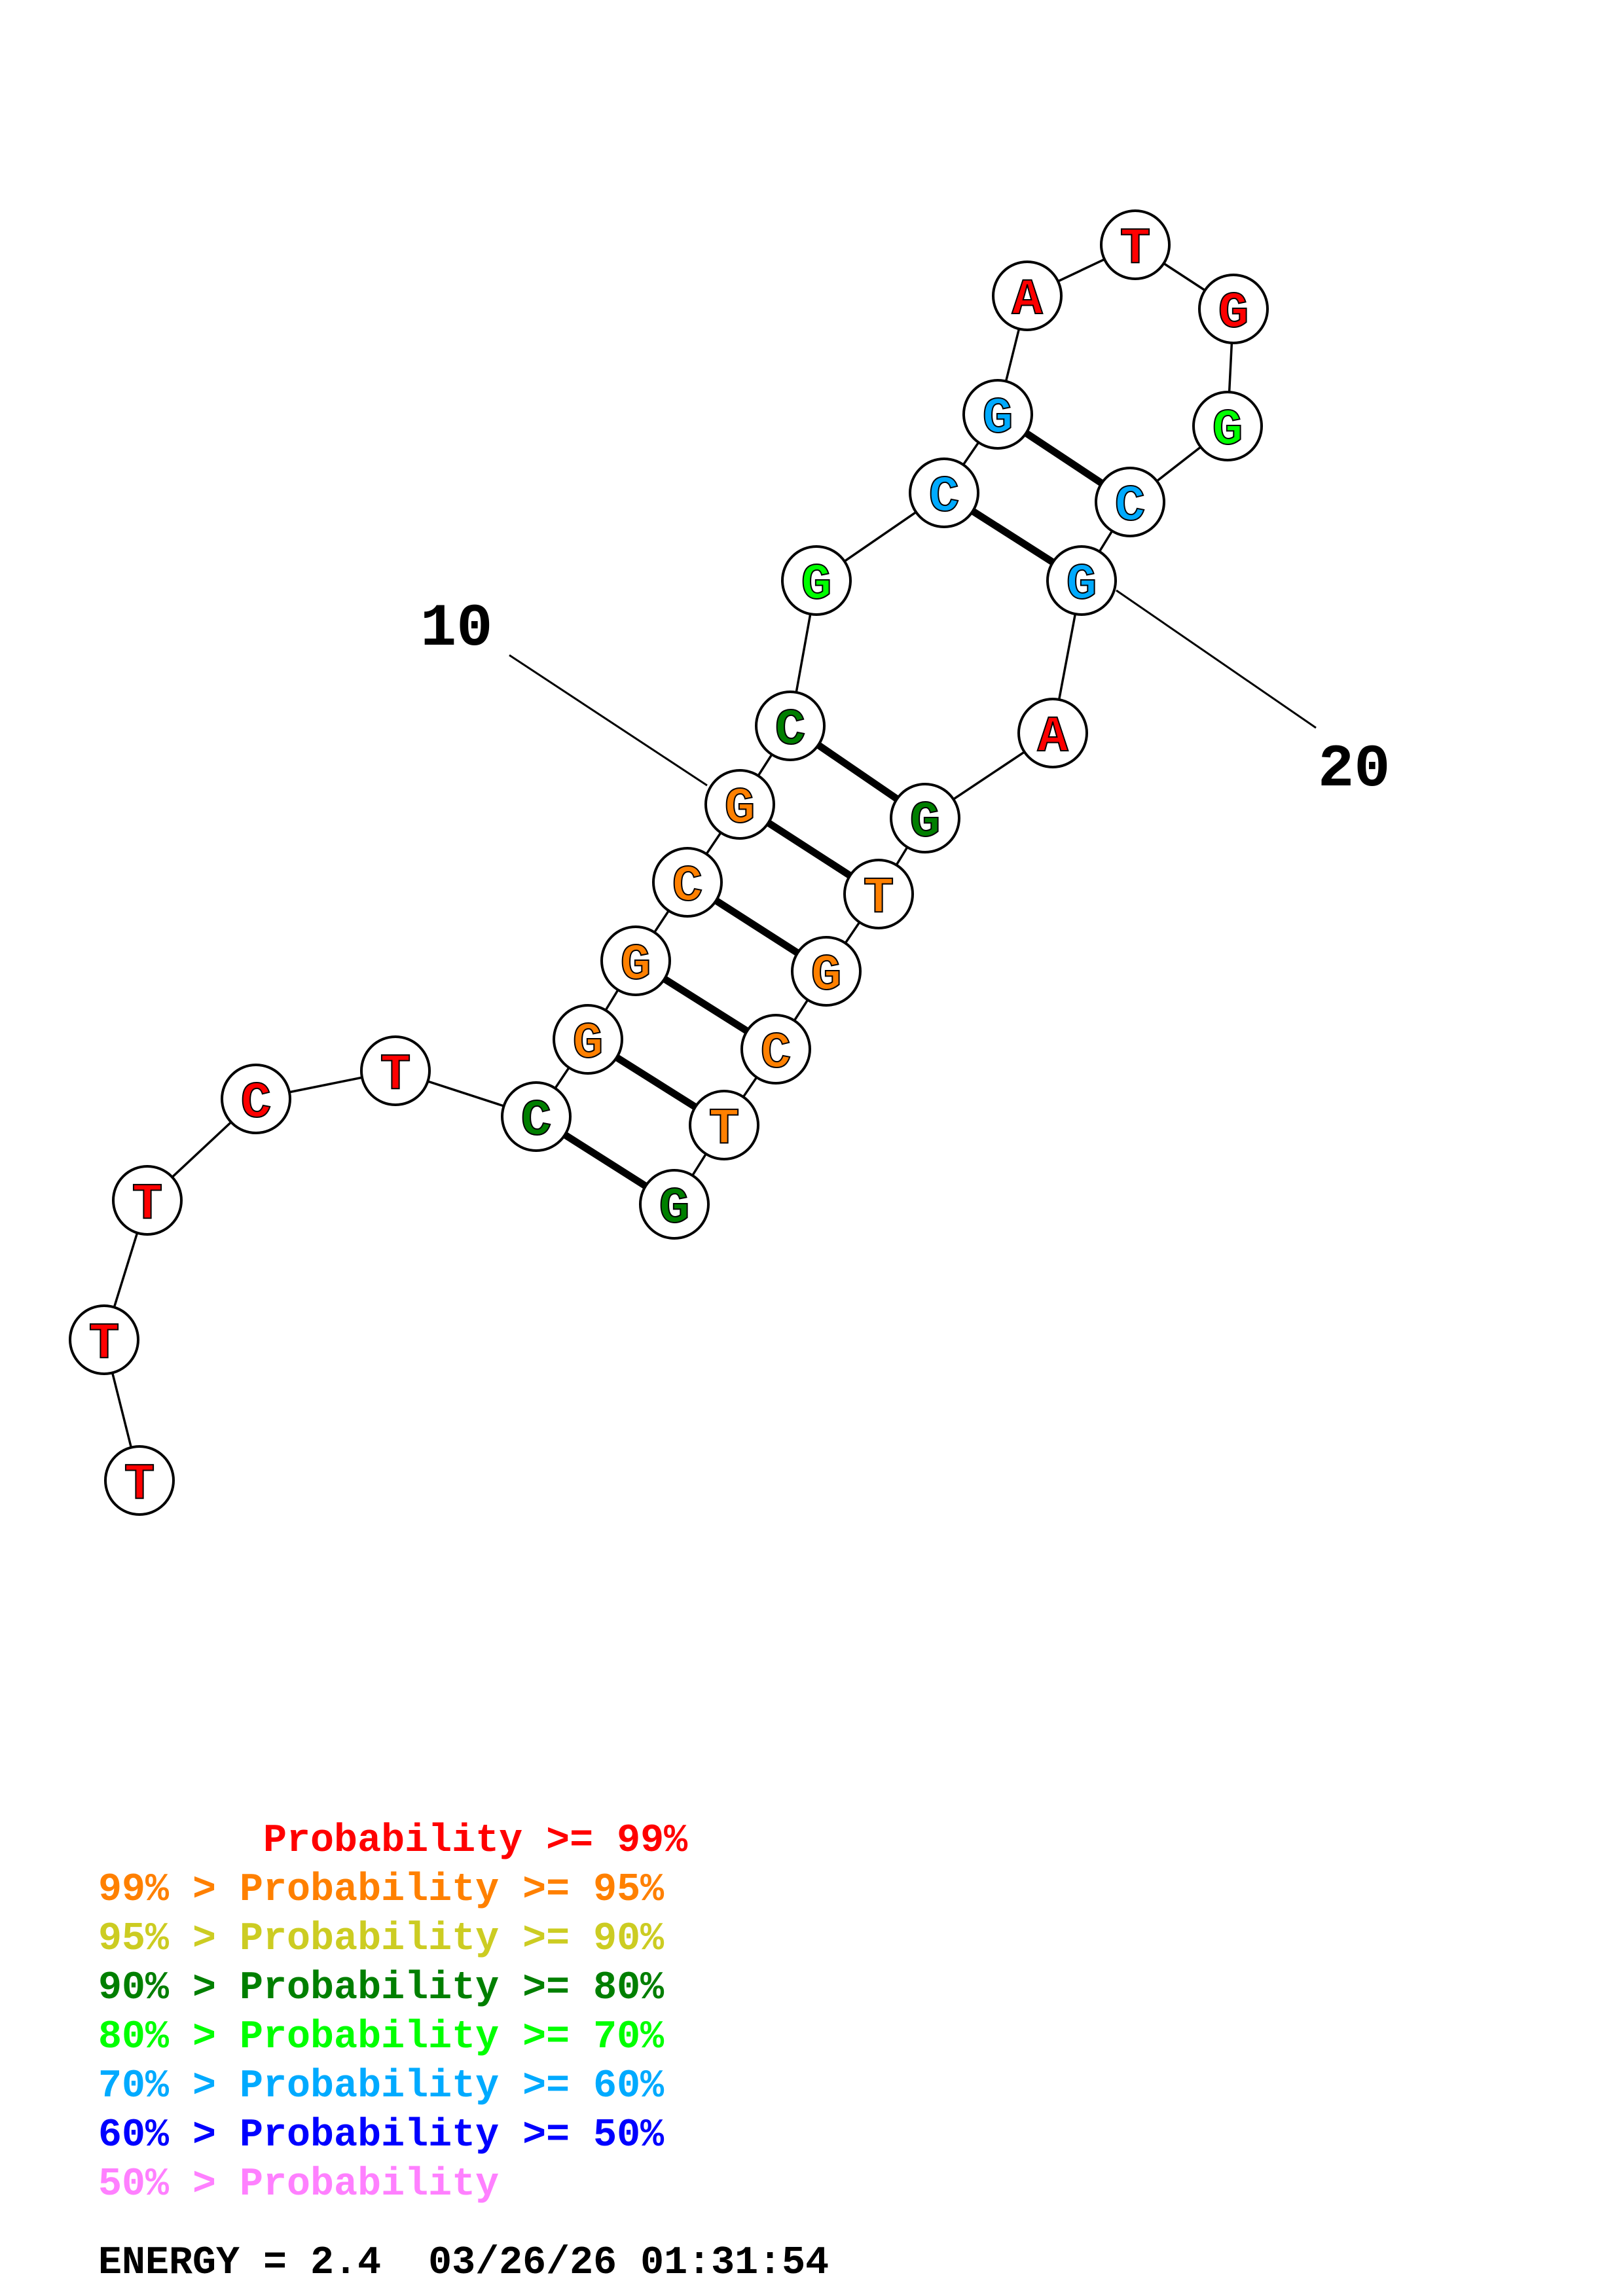 This screenshot has height=2296, width=1623. I want to click on nucleotide-17: G, so click(1233, 309).